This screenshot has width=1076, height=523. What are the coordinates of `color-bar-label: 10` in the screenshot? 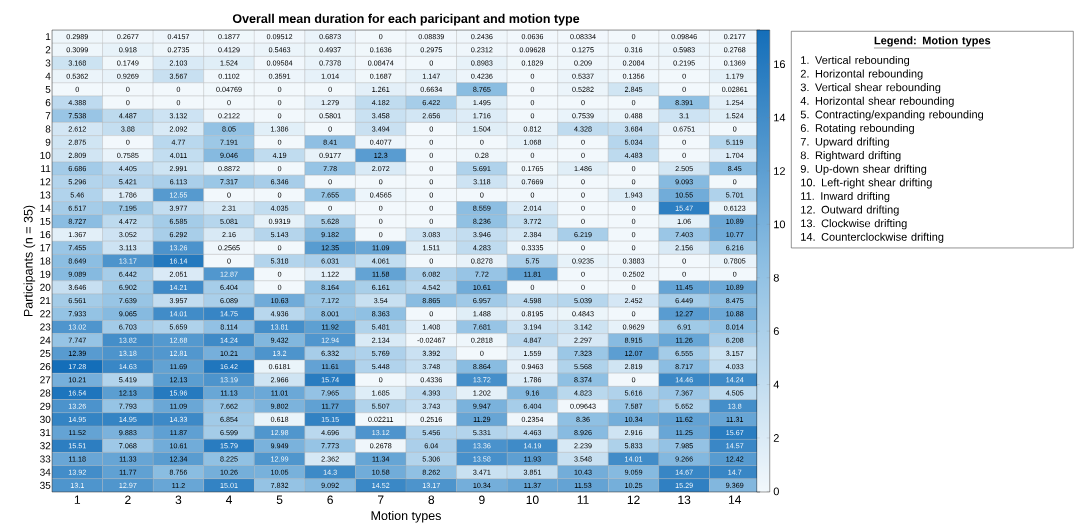 It's located at (780, 224).